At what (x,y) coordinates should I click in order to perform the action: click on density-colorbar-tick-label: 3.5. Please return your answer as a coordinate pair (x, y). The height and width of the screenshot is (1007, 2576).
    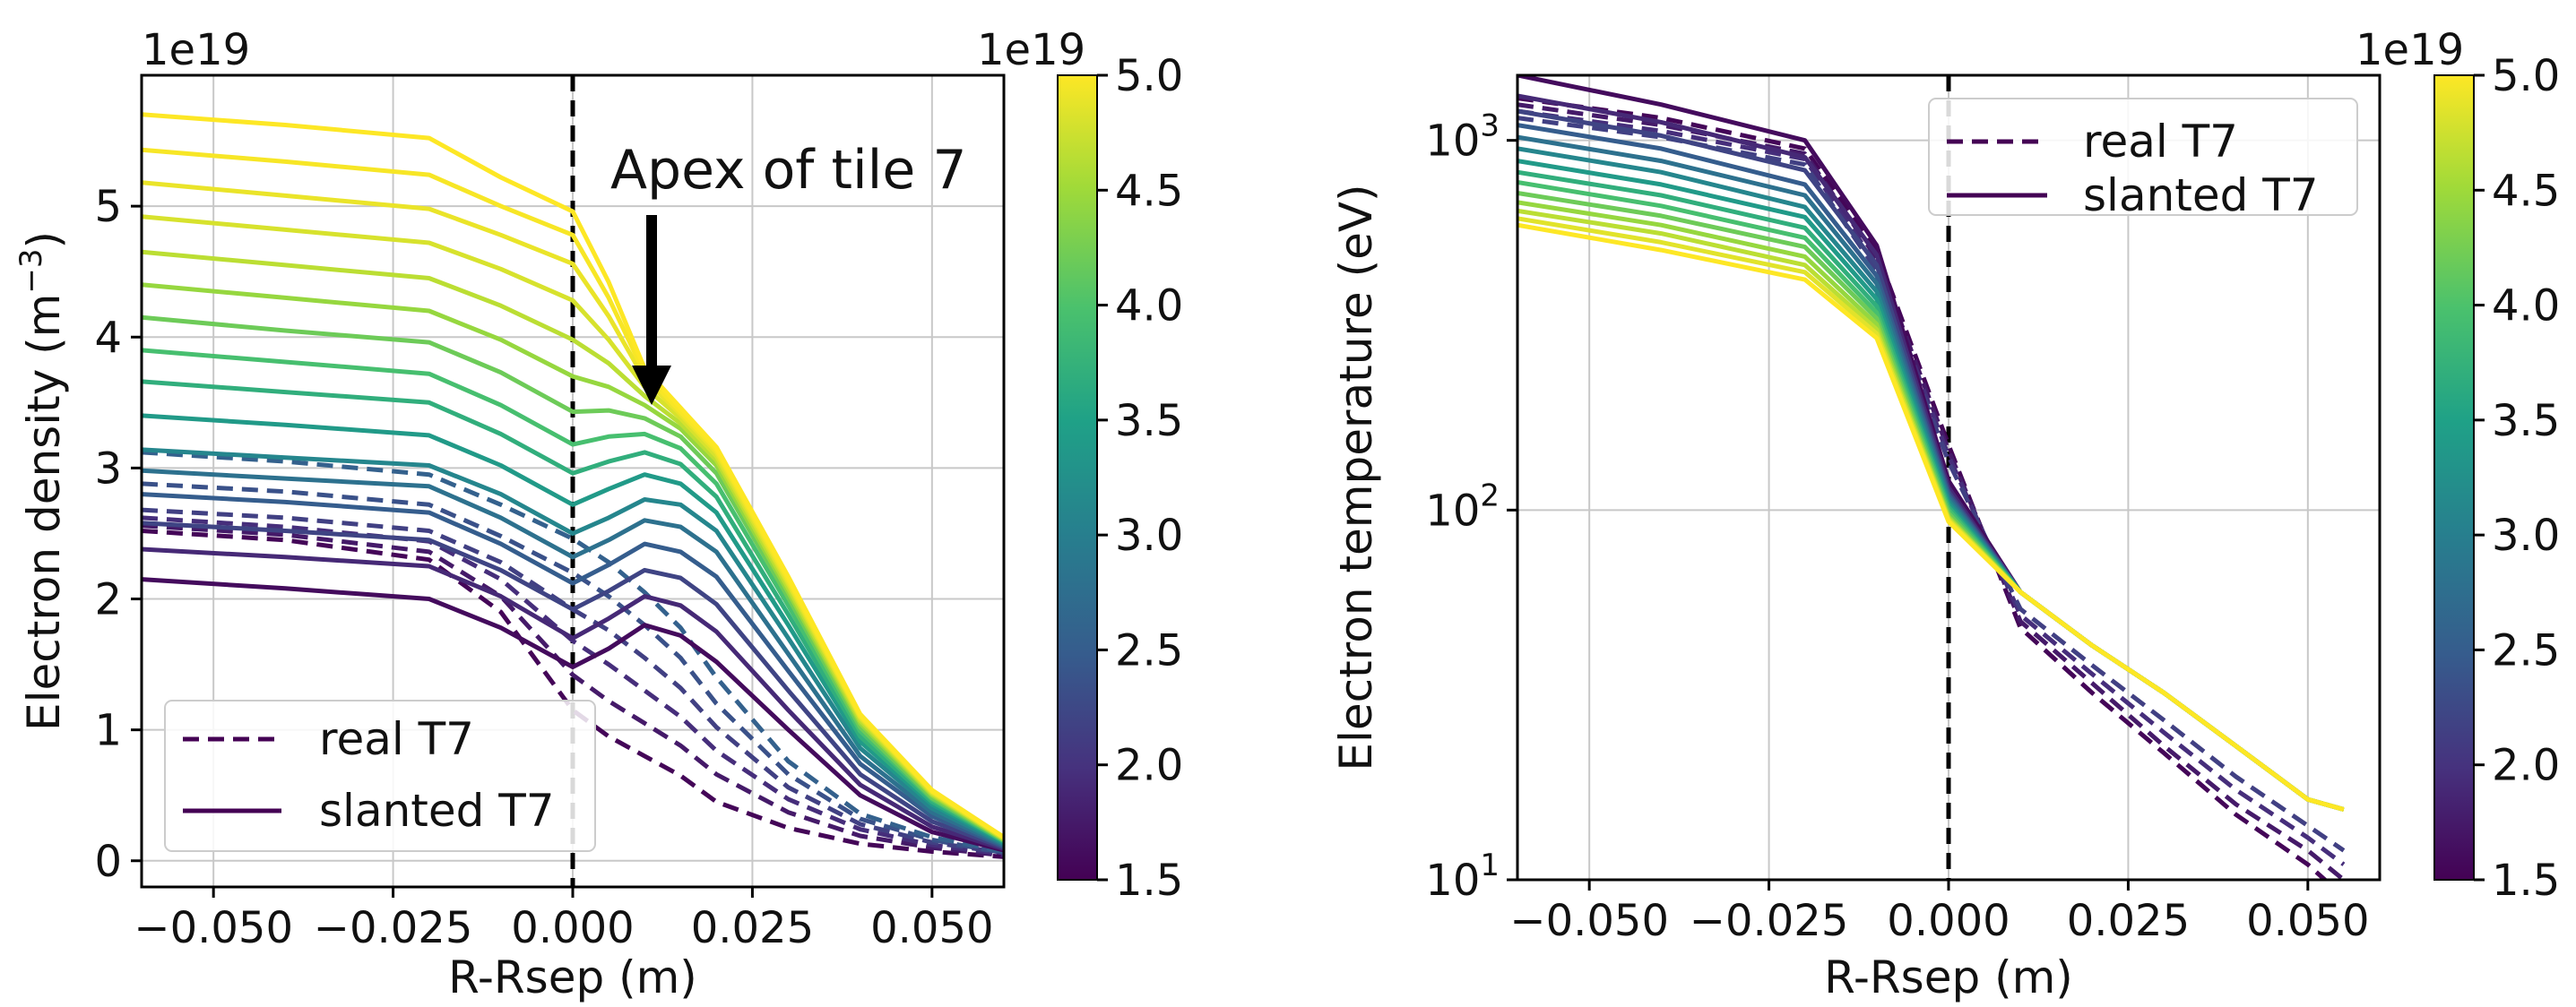
    Looking at the image, I should click on (1149, 421).